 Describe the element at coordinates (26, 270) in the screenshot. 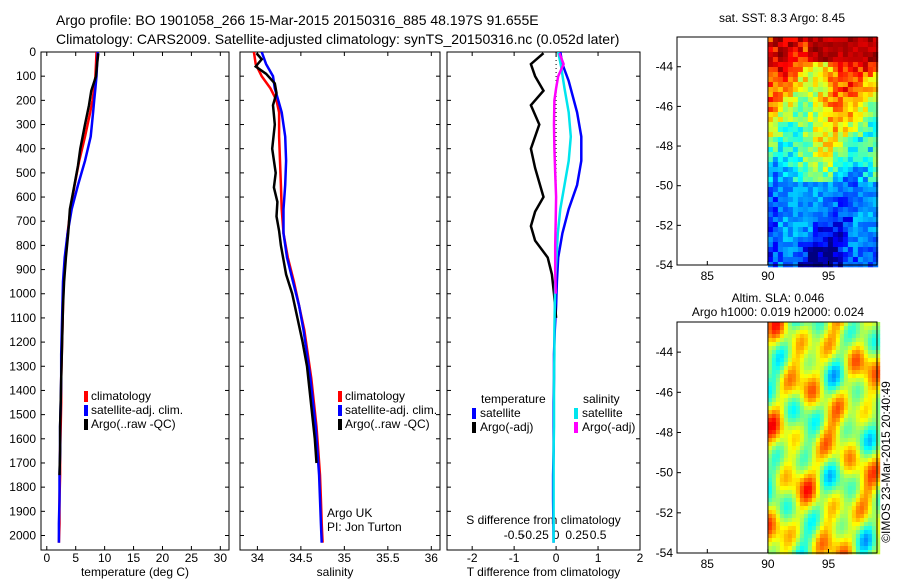

I see `depth-tick-label: 900` at that location.